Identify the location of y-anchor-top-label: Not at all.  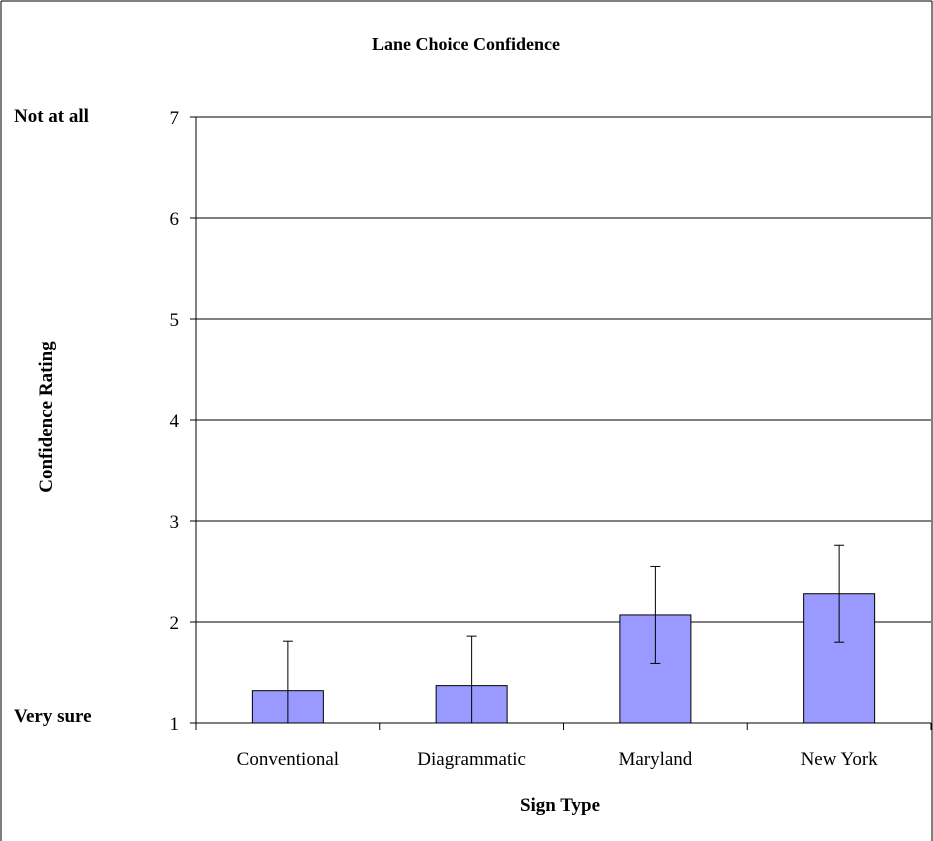
(51, 116).